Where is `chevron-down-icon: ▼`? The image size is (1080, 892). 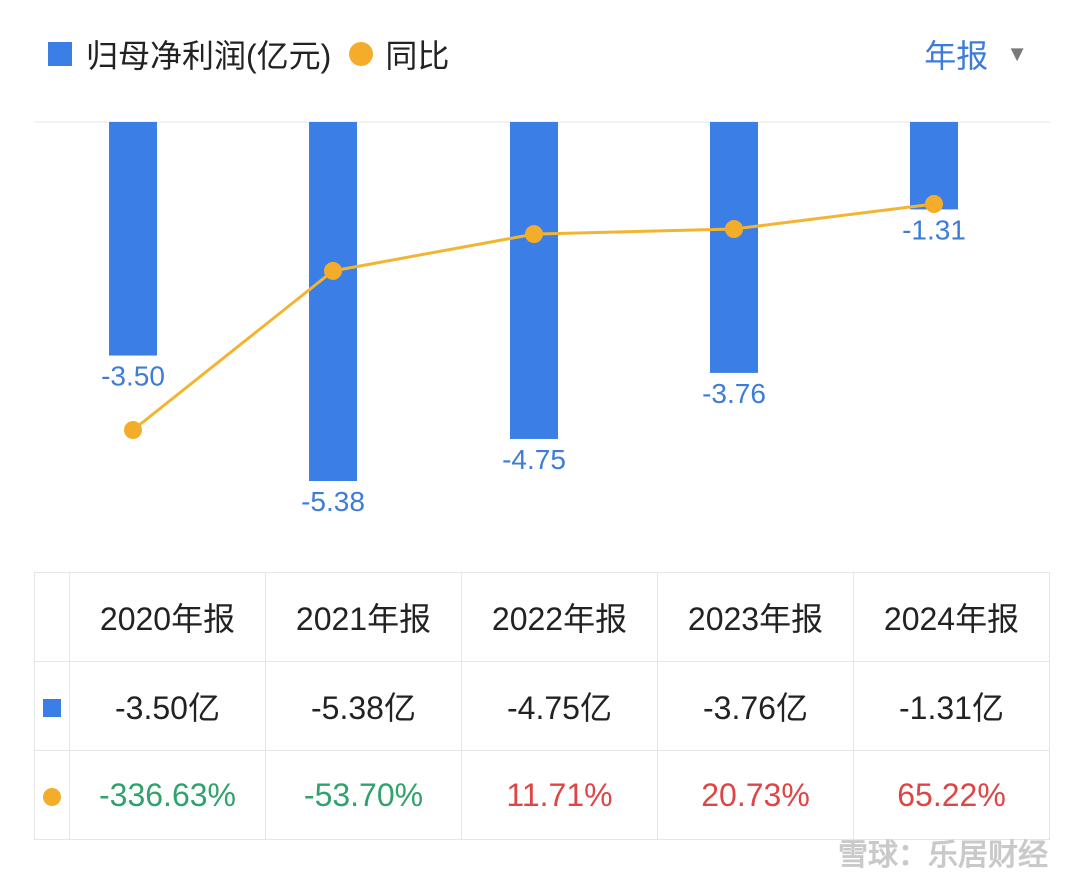
chevron-down-icon: ▼ is located at coordinates (1017, 53).